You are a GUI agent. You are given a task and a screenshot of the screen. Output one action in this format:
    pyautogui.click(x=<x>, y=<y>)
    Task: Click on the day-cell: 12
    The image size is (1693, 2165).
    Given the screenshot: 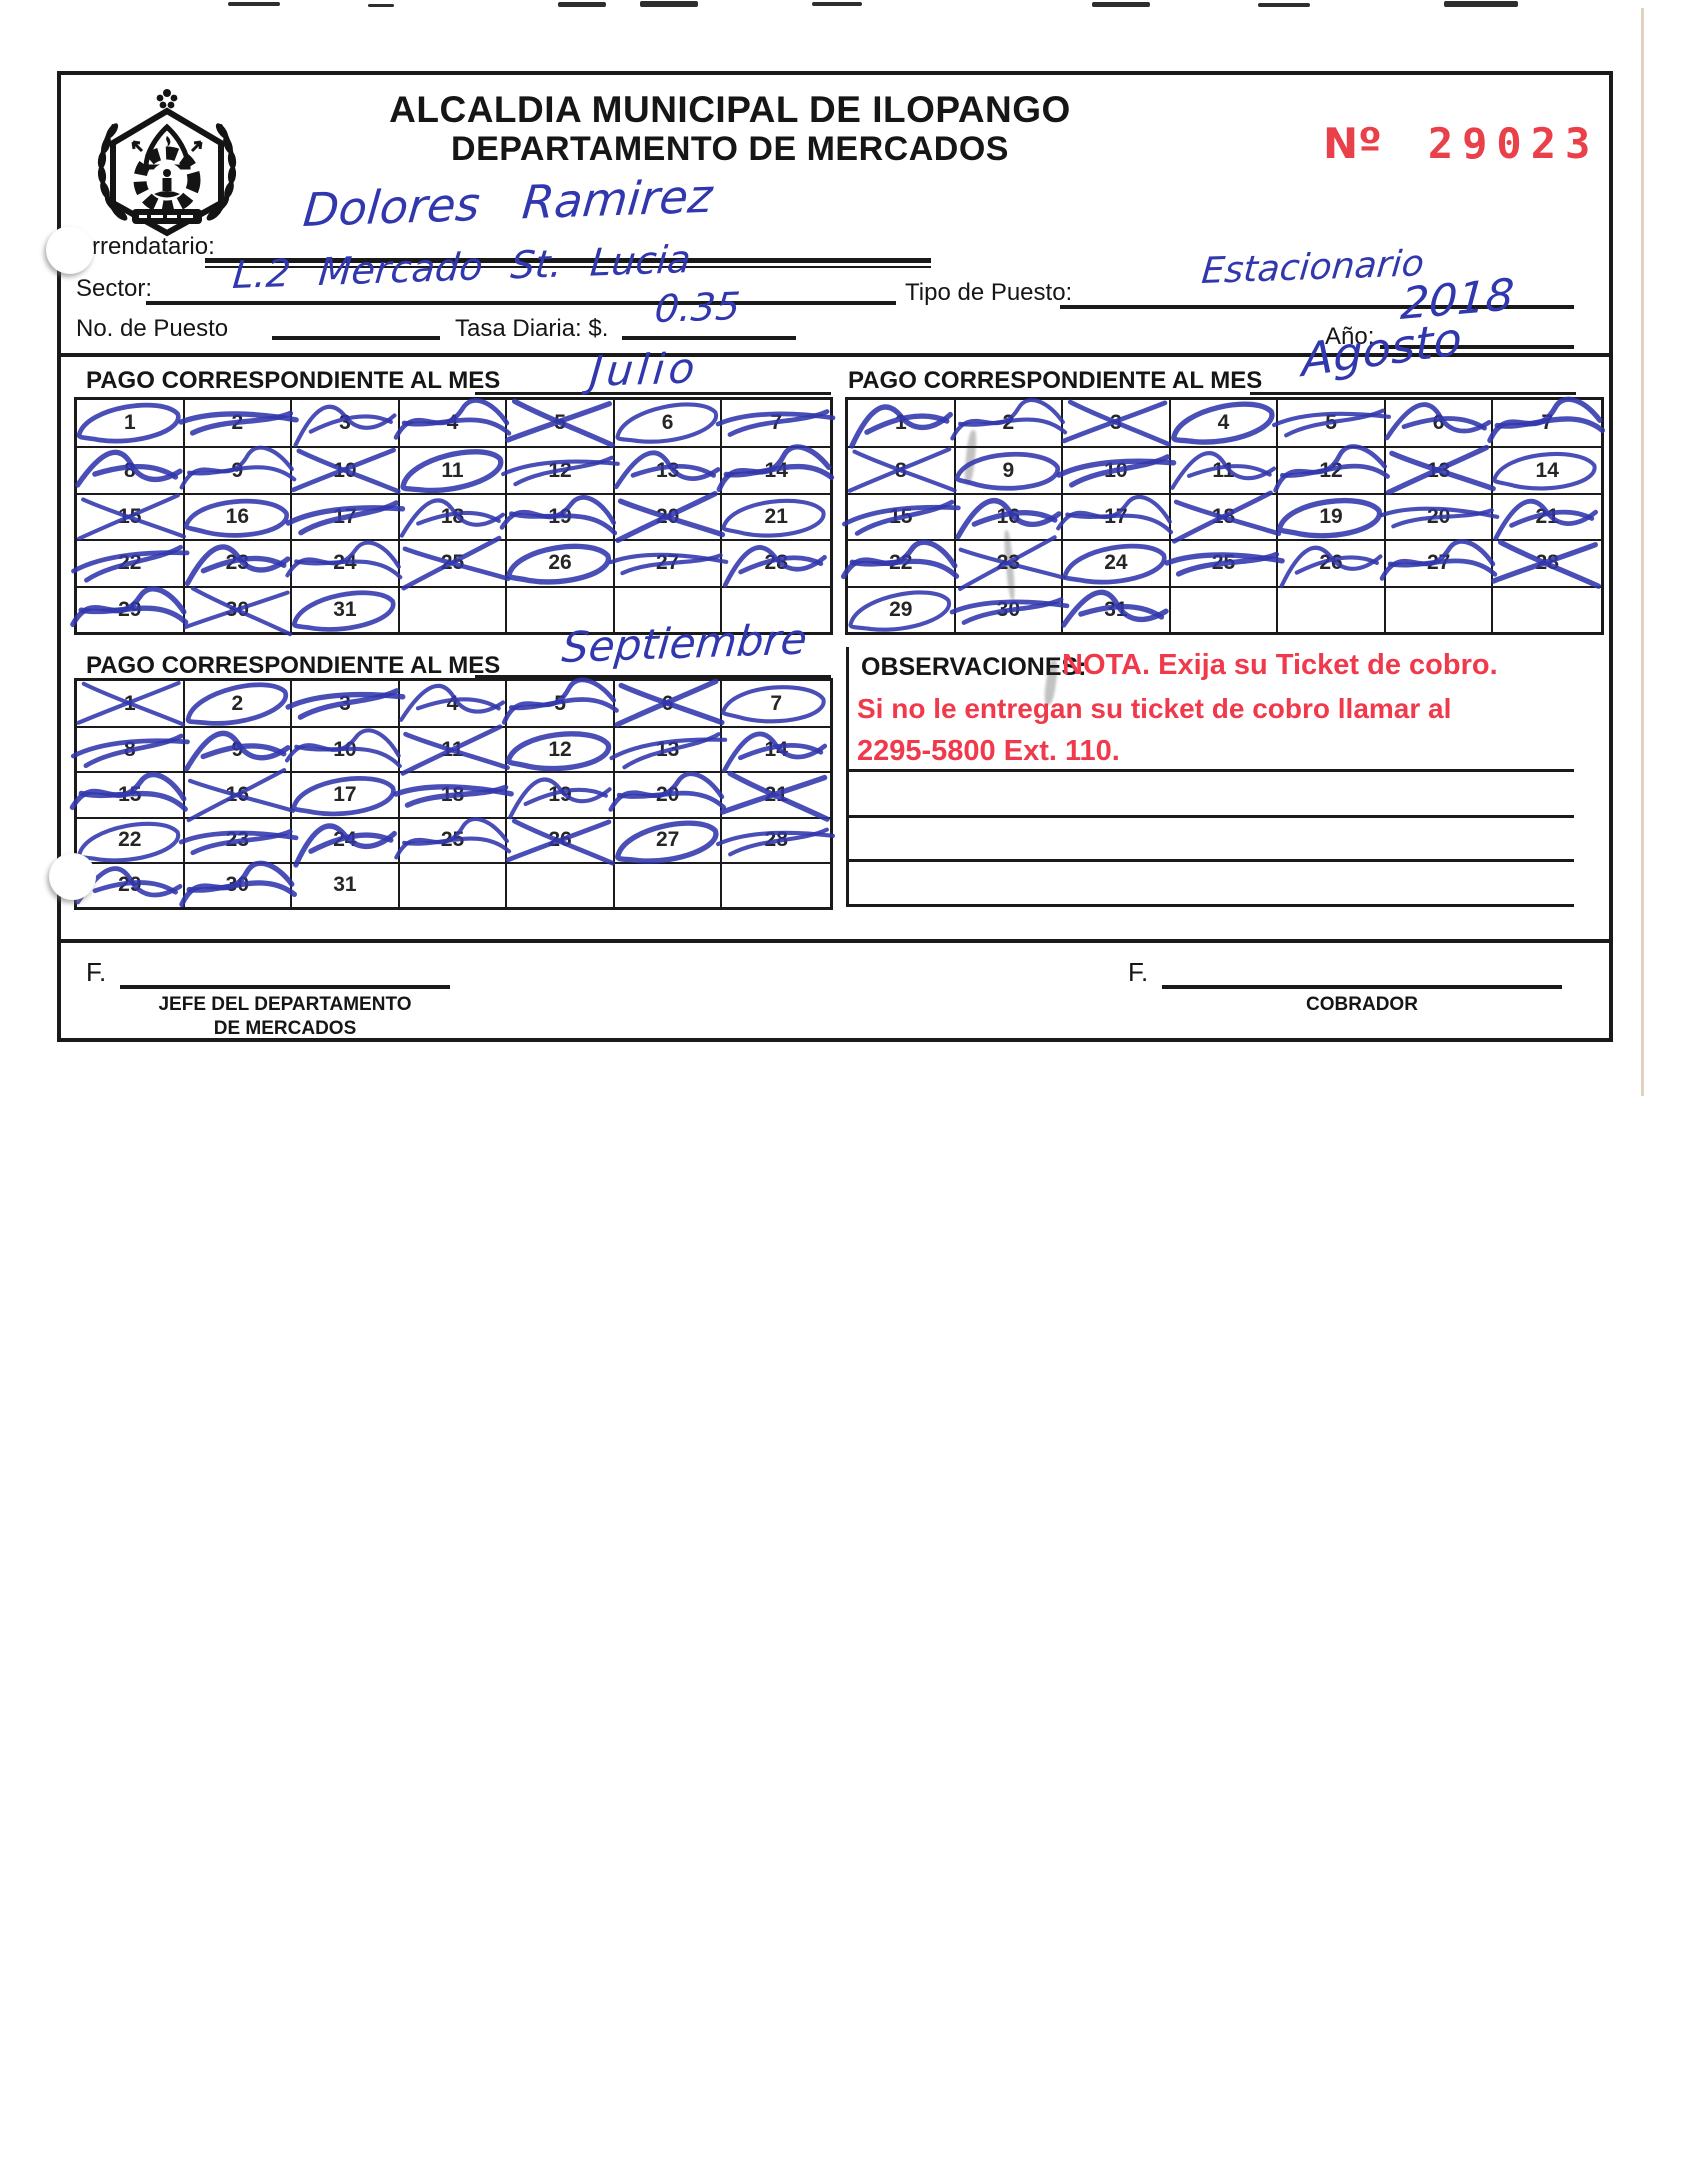 What is the action you would take?
    pyautogui.click(x=560, y=749)
    